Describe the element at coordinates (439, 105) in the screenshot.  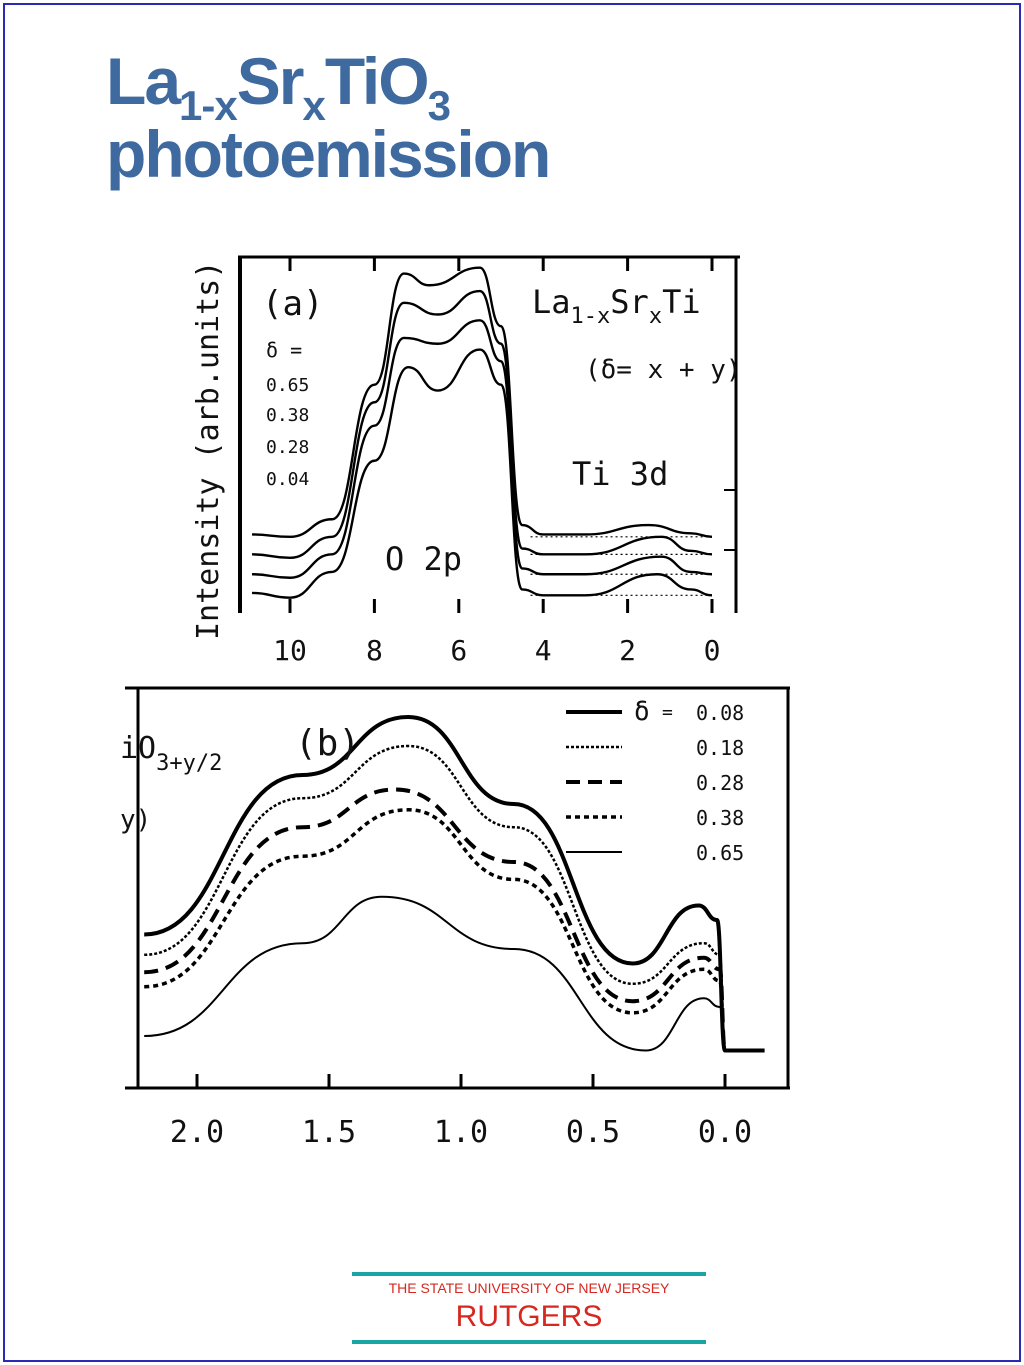
I see `title-sub-3: 3` at that location.